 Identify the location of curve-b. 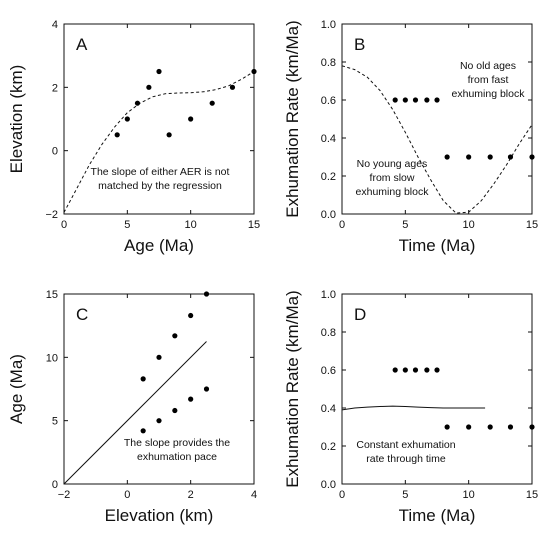
(437, 139).